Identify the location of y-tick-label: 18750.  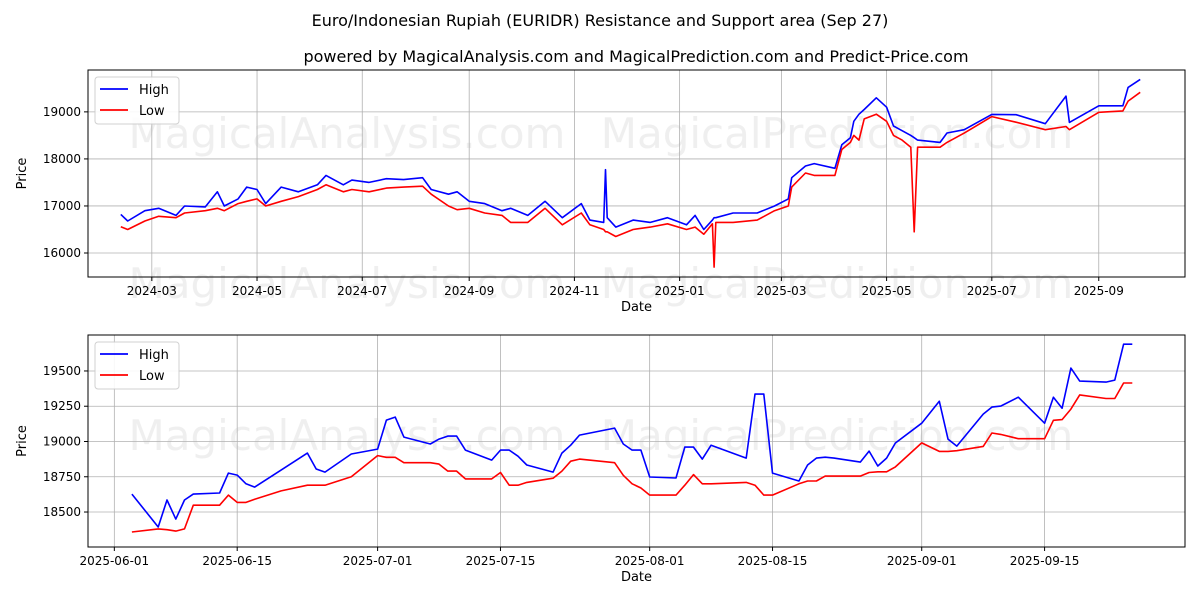
(62, 477).